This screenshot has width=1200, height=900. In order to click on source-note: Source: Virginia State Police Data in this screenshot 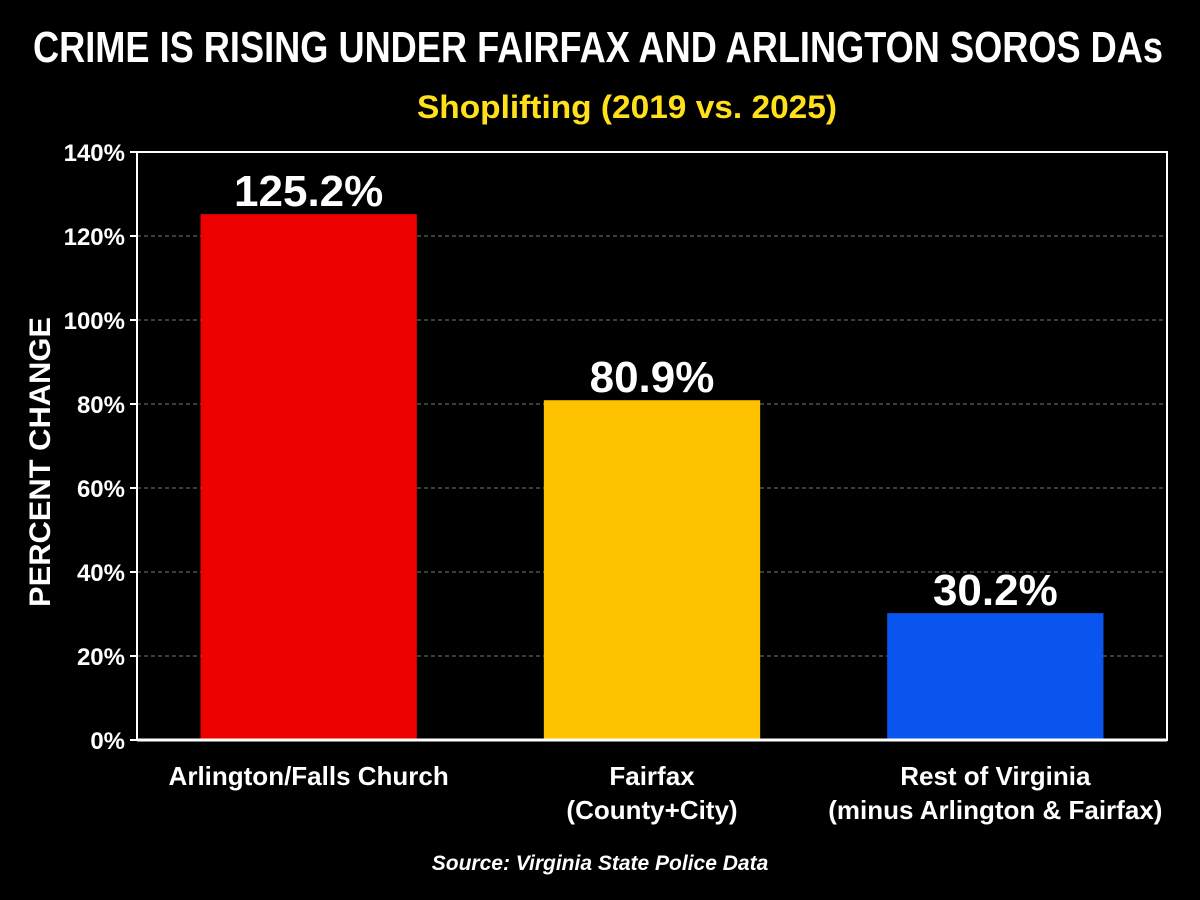, I will do `click(600, 863)`.